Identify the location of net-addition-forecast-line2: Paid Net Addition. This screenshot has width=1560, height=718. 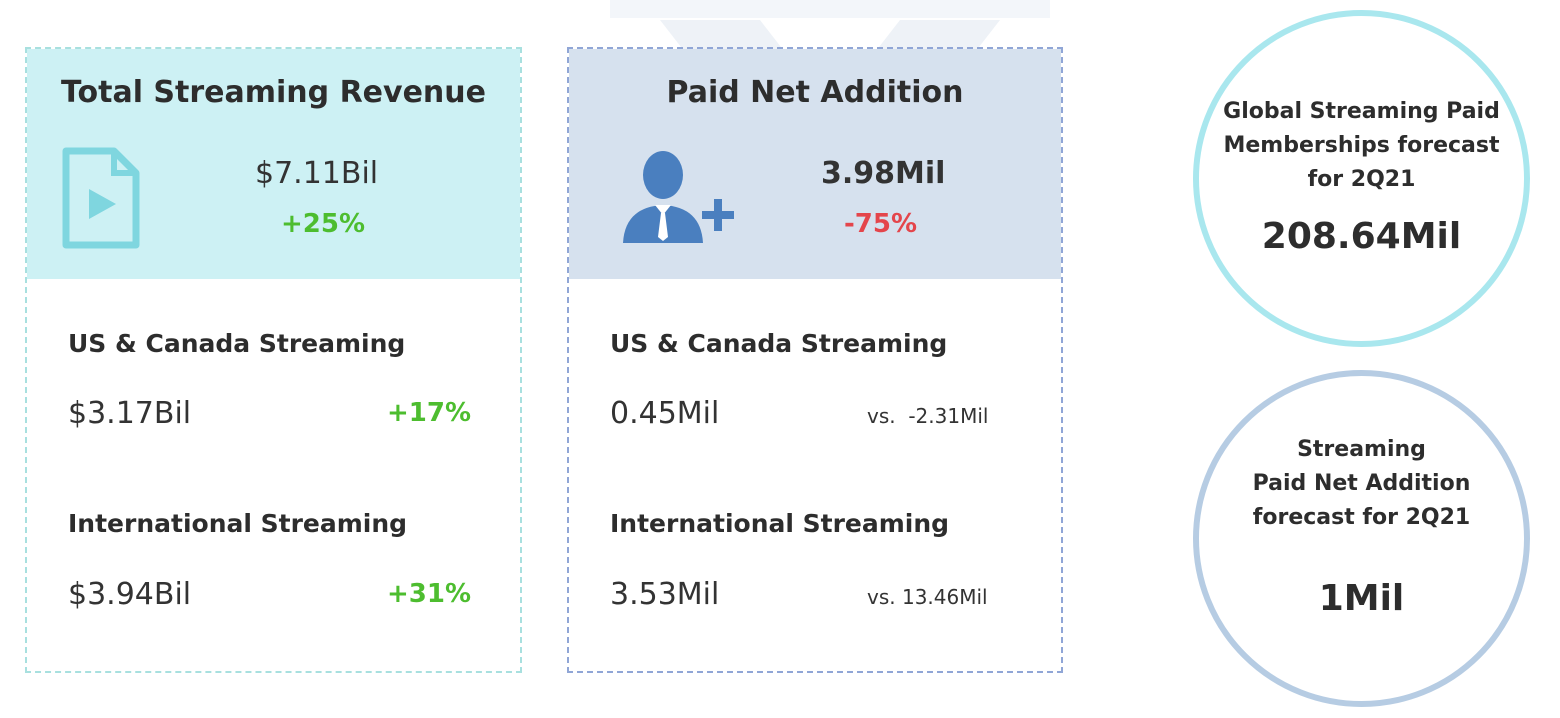
(1361, 483).